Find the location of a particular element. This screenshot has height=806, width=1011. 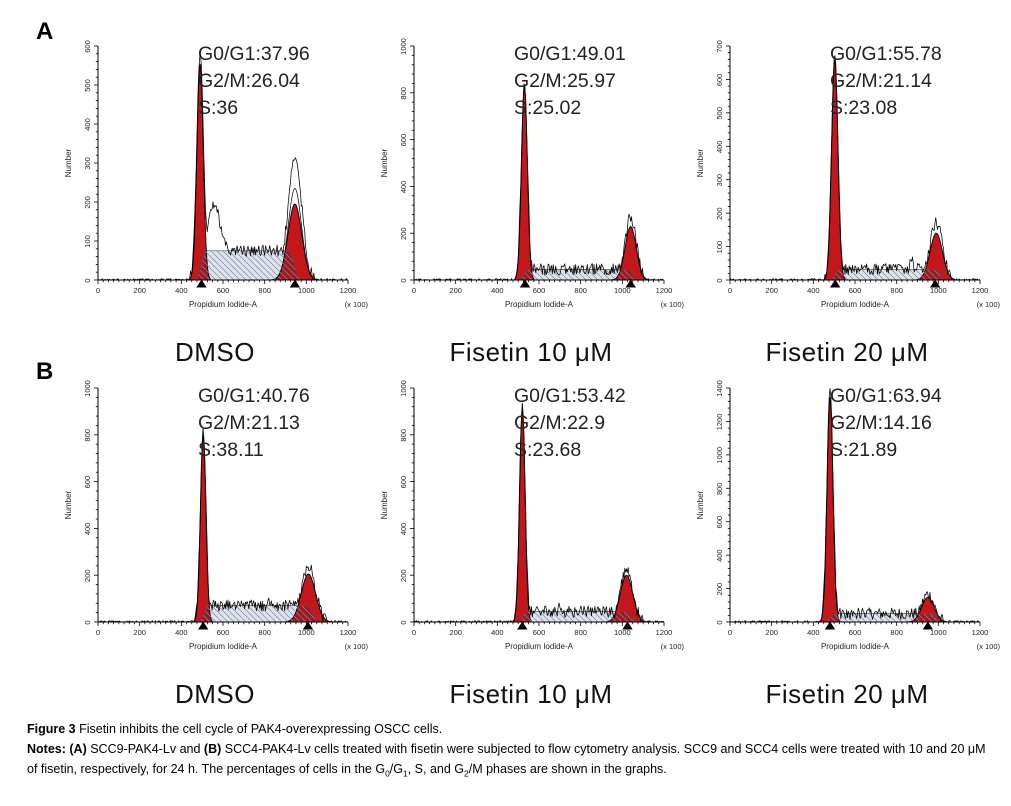

panel-label-b: B is located at coordinates (45, 371).